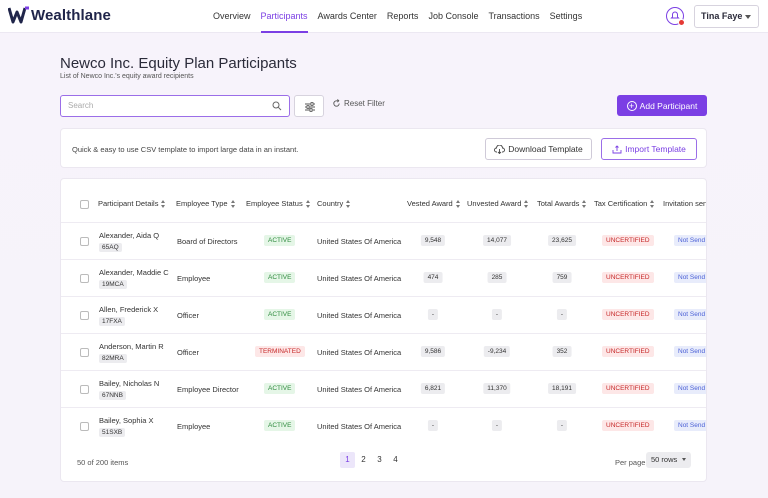 Image resolution: width=768 pixels, height=498 pixels. Describe the element at coordinates (566, 16) in the screenshot. I see `nav-item-settings: Settings` at that location.